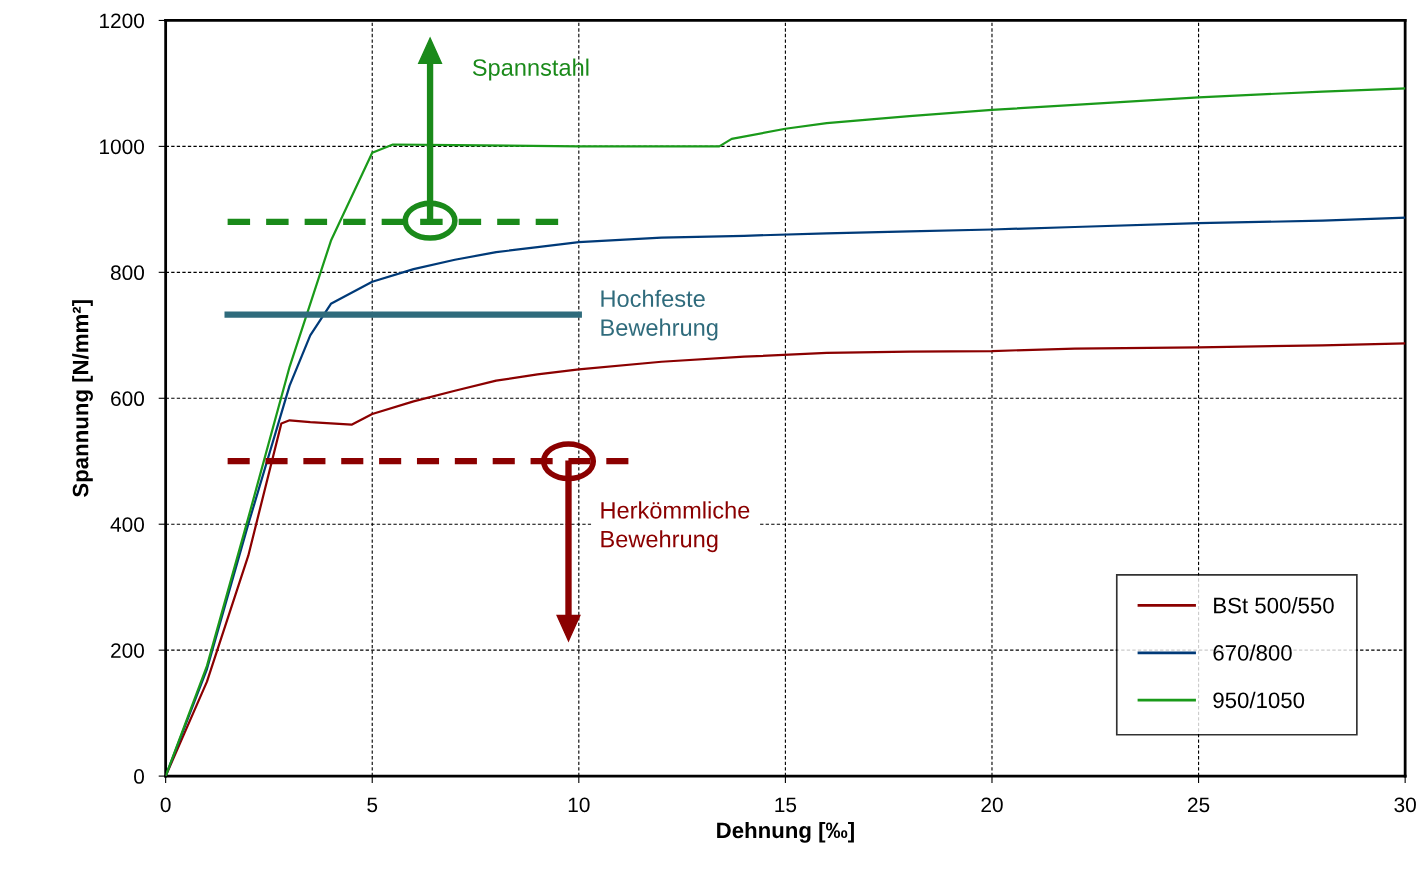 This screenshot has width=1428, height=889. Describe the element at coordinates (122, 147) in the screenshot. I see `y-tick-label: 1000` at that location.